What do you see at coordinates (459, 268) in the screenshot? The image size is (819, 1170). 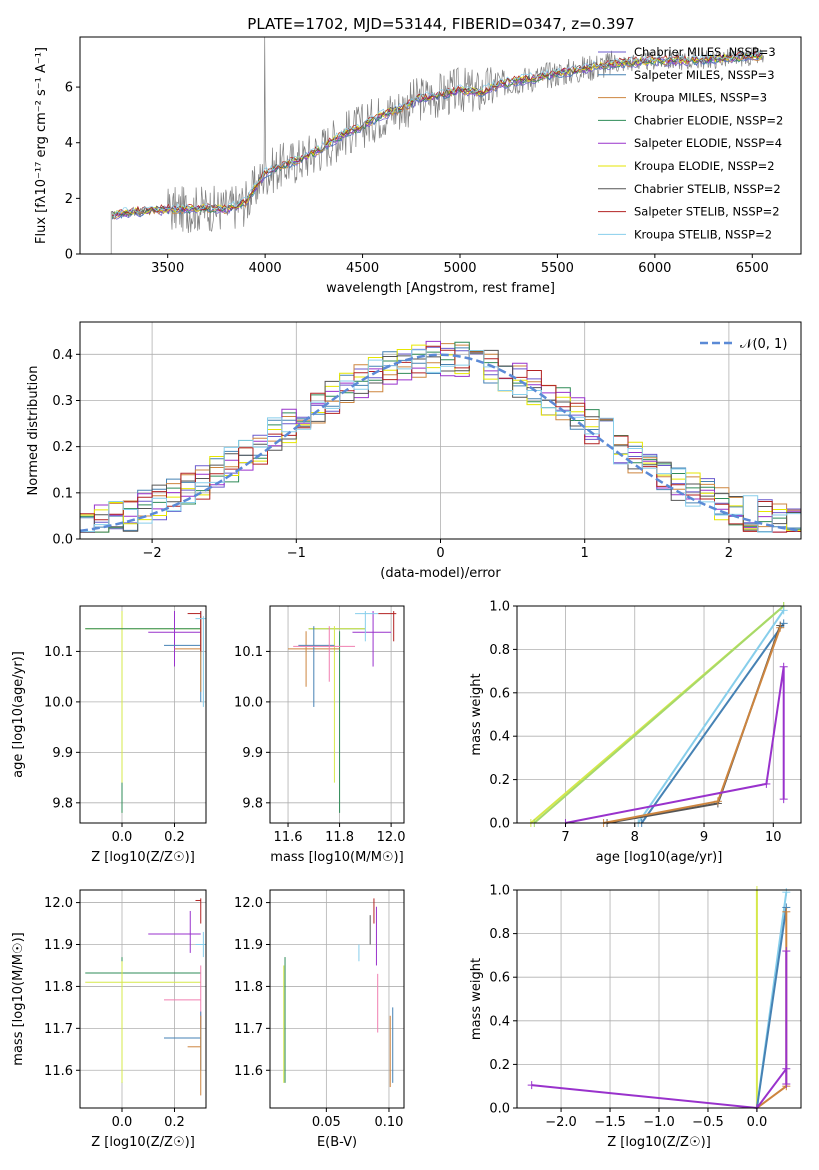 I see `x-tick-label: 5000` at bounding box center [459, 268].